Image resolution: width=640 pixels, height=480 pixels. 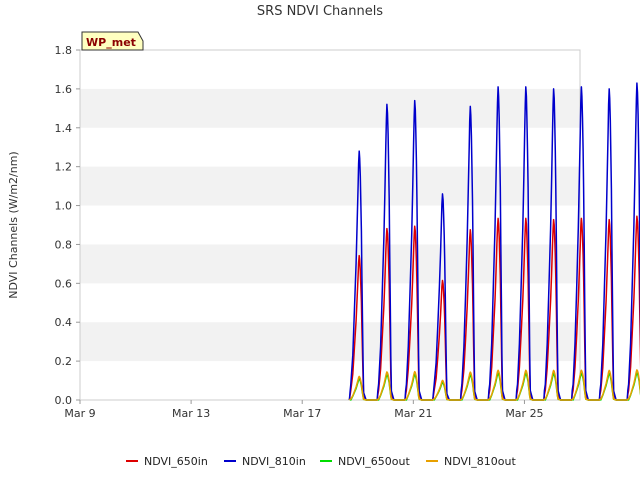 I want to click on y-tick-label: 0.2, so click(x=64, y=361).